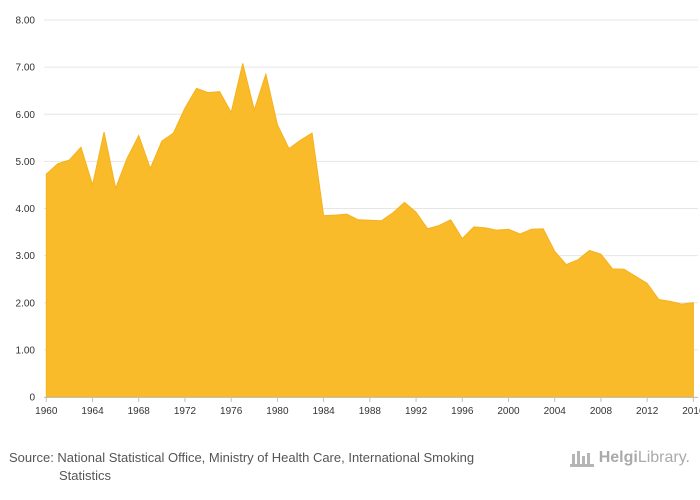  I want to click on x-tick-label: 1968, so click(139, 411).